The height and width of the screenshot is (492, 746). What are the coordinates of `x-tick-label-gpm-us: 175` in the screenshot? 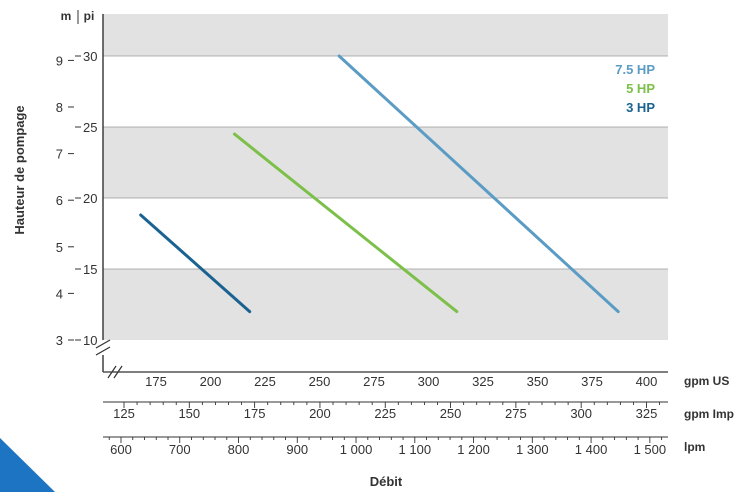 It's located at (156, 381).